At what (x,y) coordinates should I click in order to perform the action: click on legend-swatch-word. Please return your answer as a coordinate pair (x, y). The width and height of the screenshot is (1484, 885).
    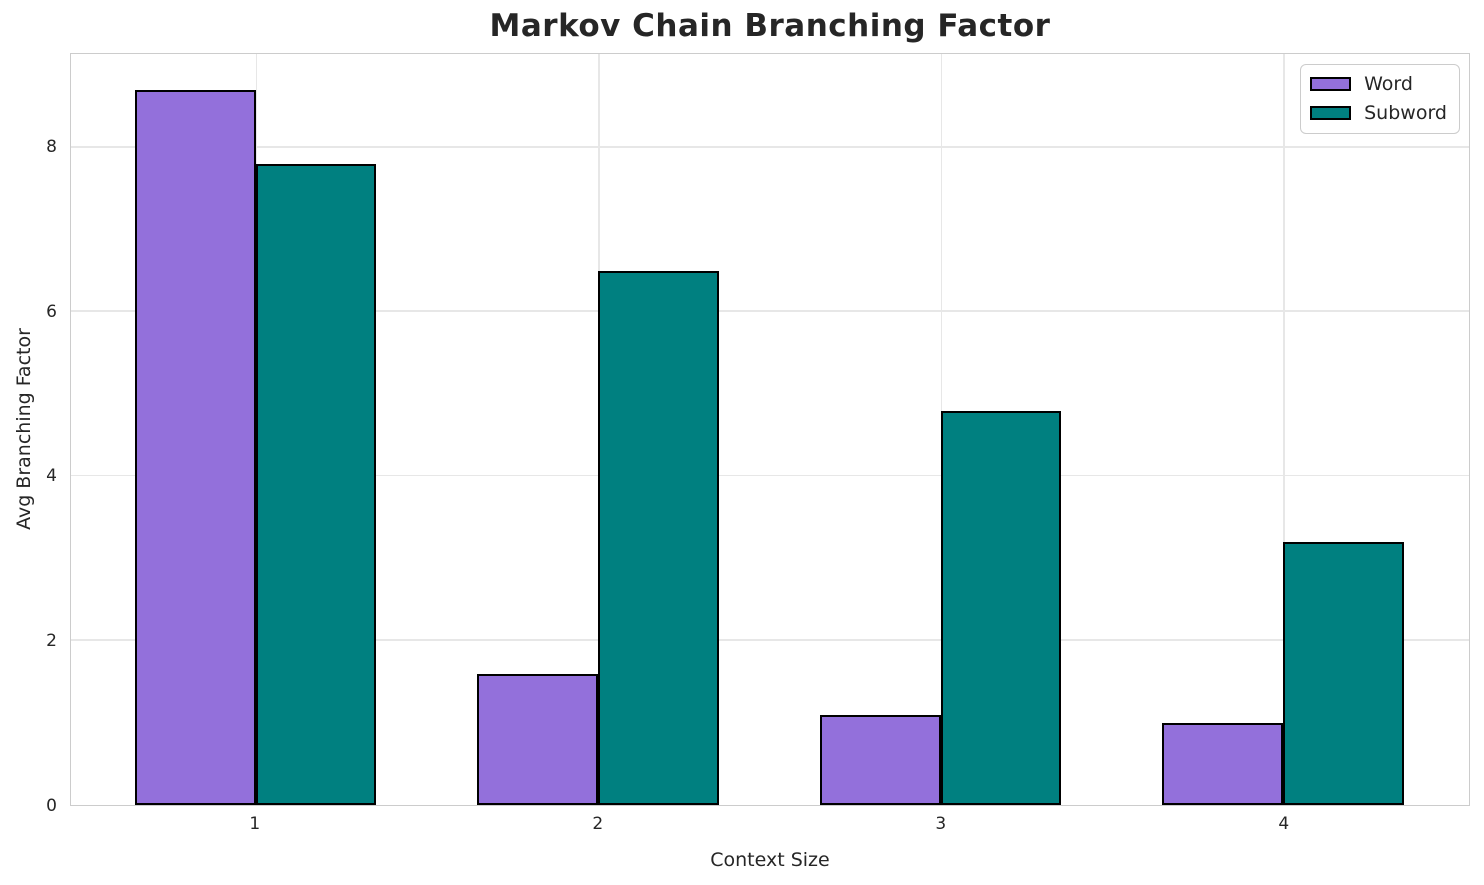
    Looking at the image, I should click on (1331, 84).